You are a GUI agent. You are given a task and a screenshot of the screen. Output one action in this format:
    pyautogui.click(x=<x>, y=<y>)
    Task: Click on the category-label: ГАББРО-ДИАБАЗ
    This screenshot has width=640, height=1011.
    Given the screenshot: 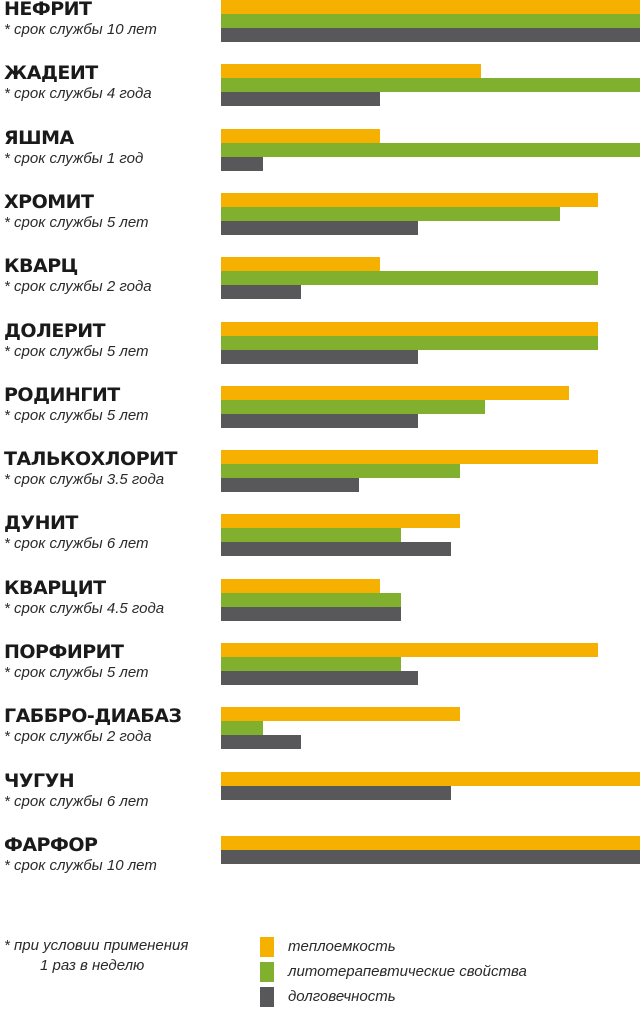 What is the action you would take?
    pyautogui.click(x=93, y=716)
    